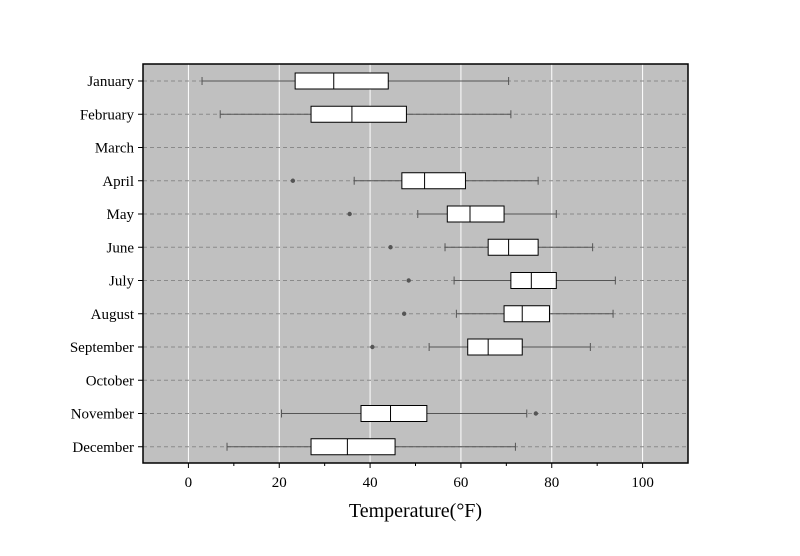  Describe the element at coordinates (122, 282) in the screenshot. I see `category-label: July` at that location.